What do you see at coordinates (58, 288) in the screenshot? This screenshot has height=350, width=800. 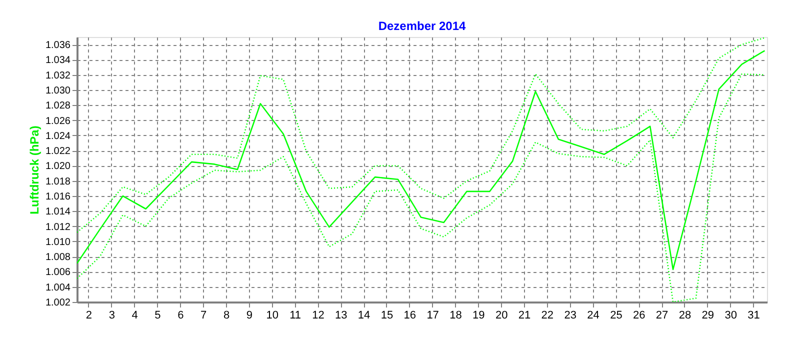 I see `y-tick-label: 1.004` at bounding box center [58, 288].